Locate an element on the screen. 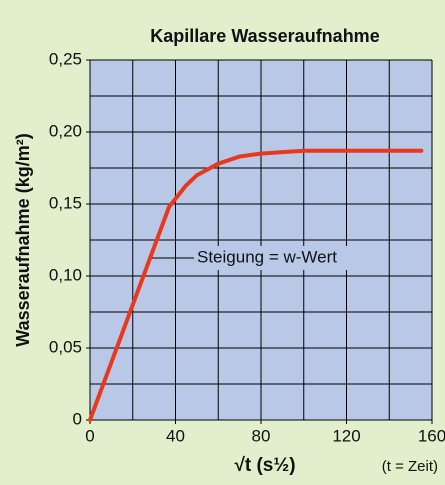 The width and height of the screenshot is (445, 485). y-tick-label: 0 is located at coordinates (77, 418).